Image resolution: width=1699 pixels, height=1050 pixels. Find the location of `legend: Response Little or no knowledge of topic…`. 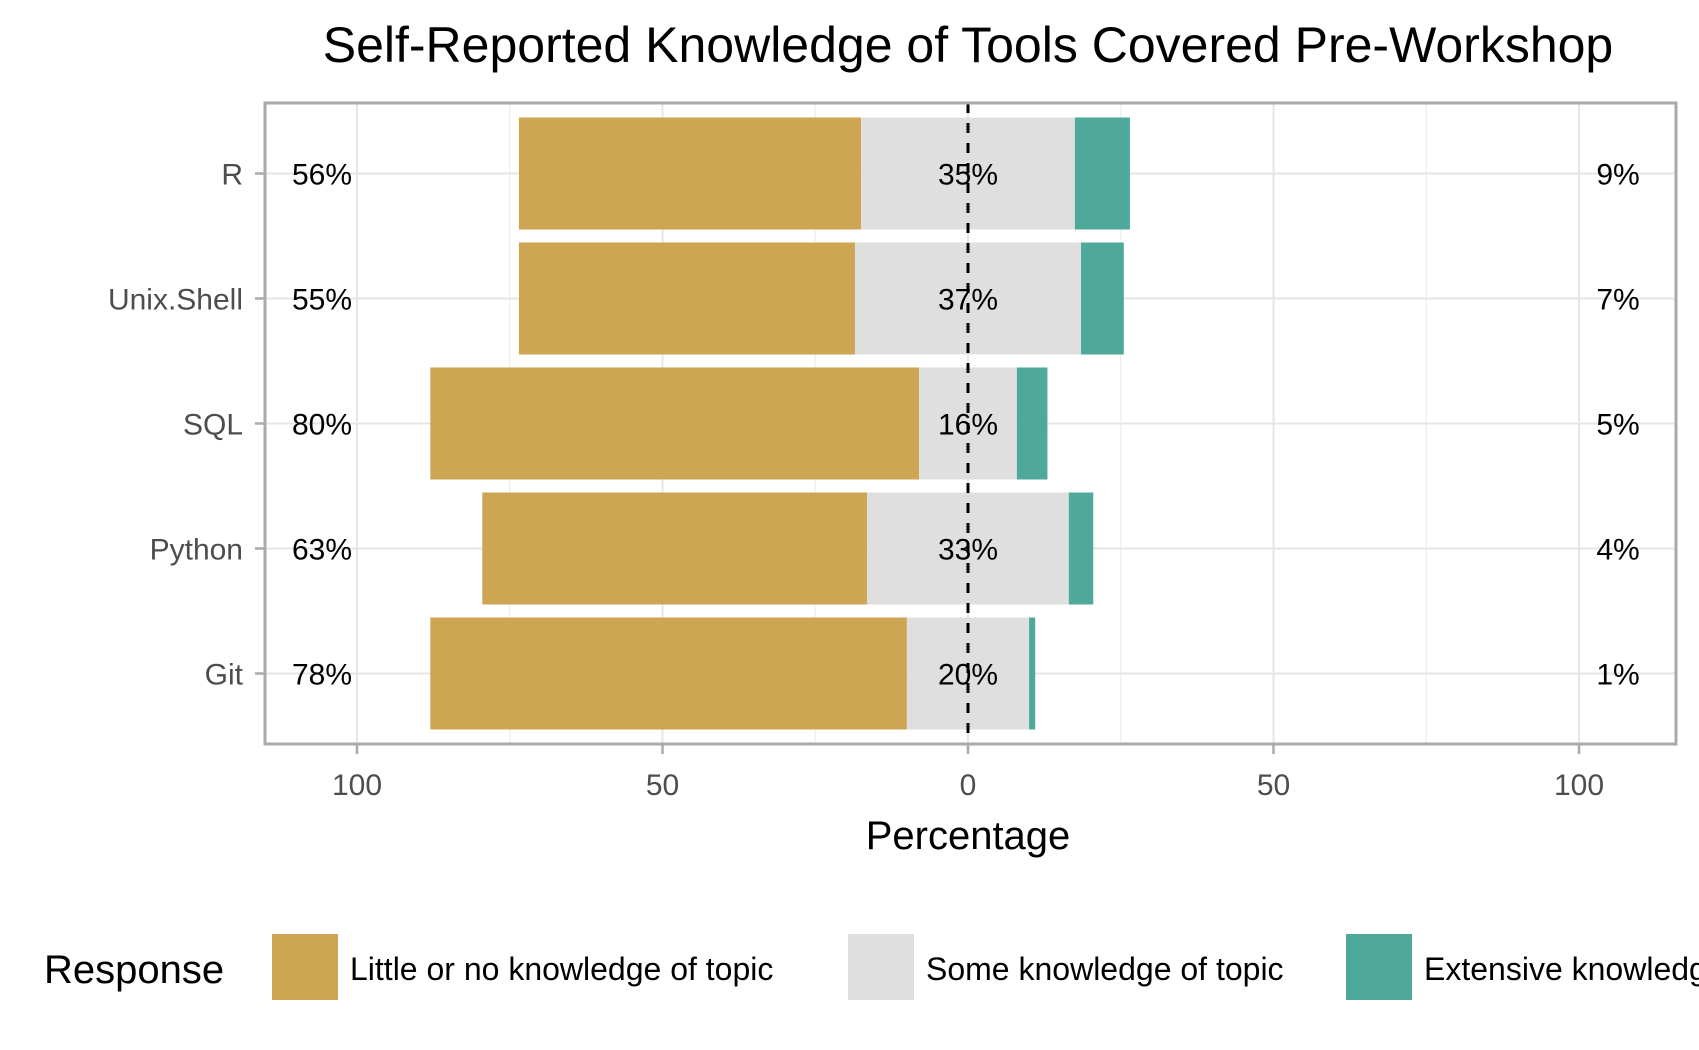

legend: Response Little or no knowledge of topic… is located at coordinates (871, 967).